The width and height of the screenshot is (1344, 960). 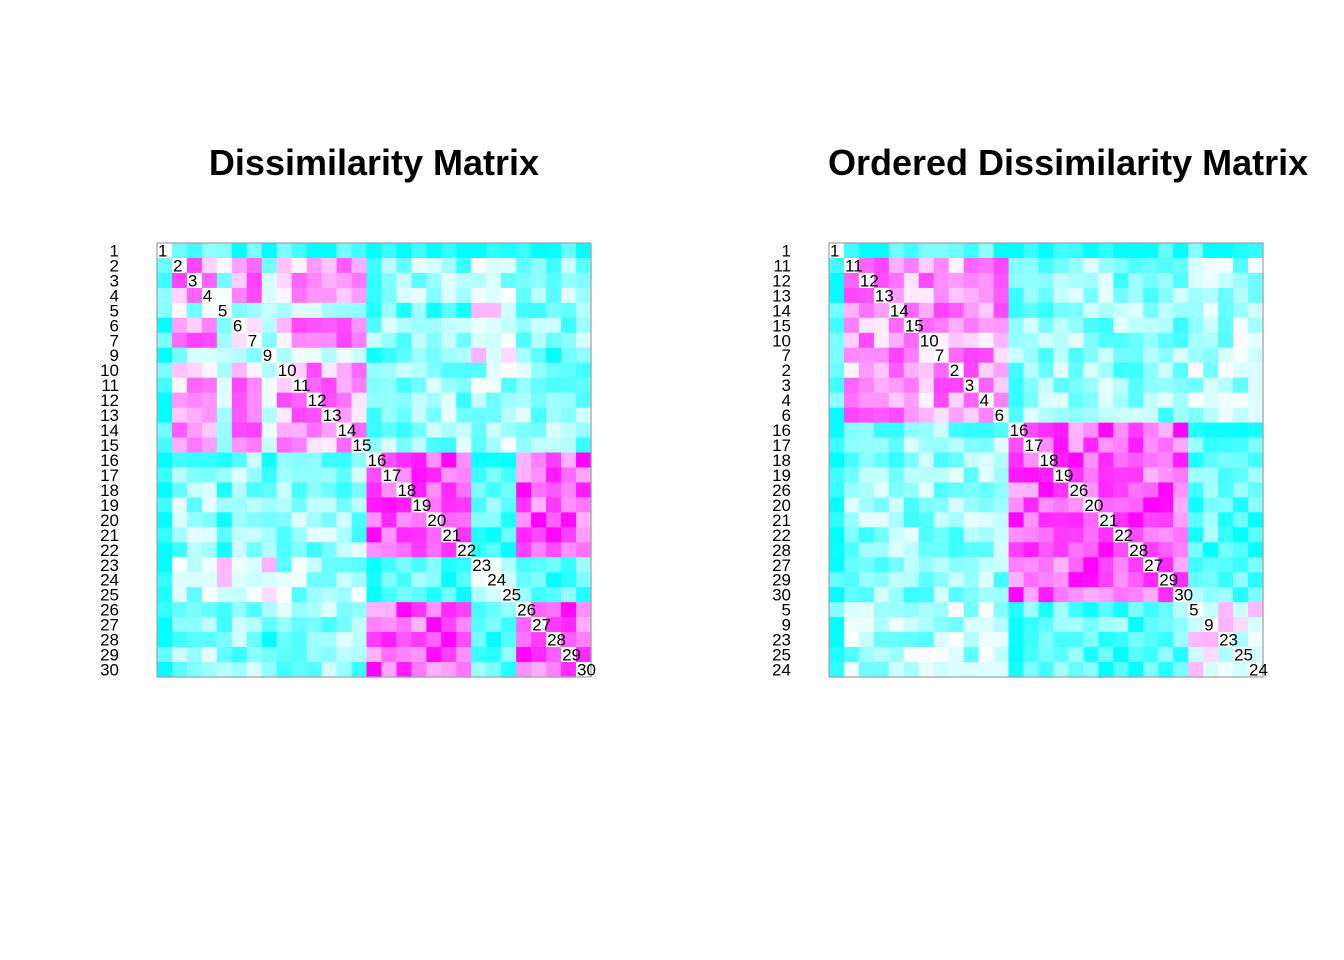 I want to click on diagonal-label: 14, so click(x=899, y=310).